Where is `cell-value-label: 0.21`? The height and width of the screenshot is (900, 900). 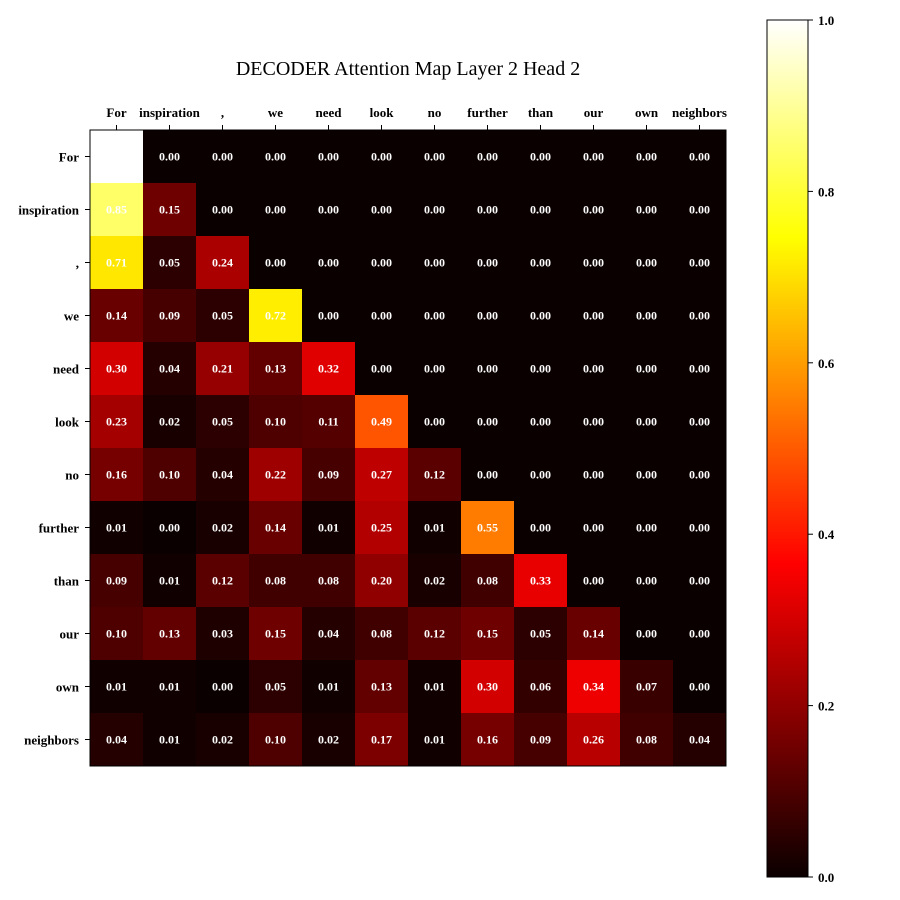
cell-value-label: 0.21 is located at coordinates (222, 369).